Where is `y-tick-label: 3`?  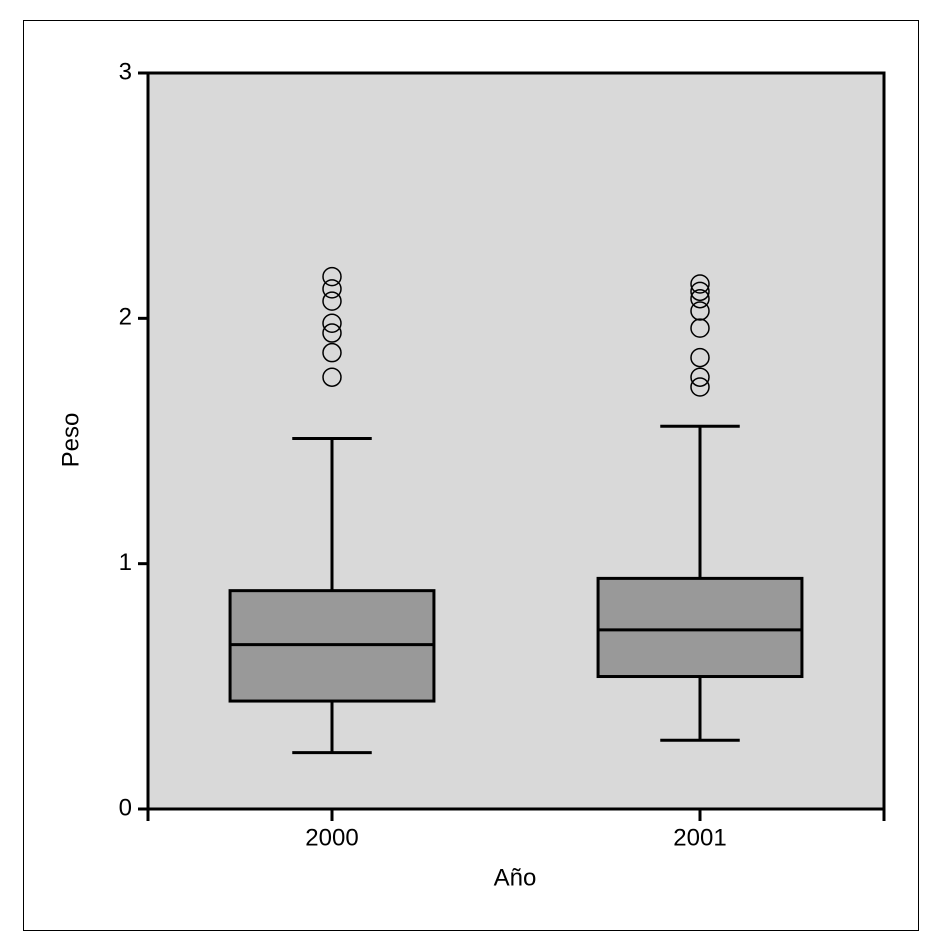 y-tick-label: 3 is located at coordinates (125, 71).